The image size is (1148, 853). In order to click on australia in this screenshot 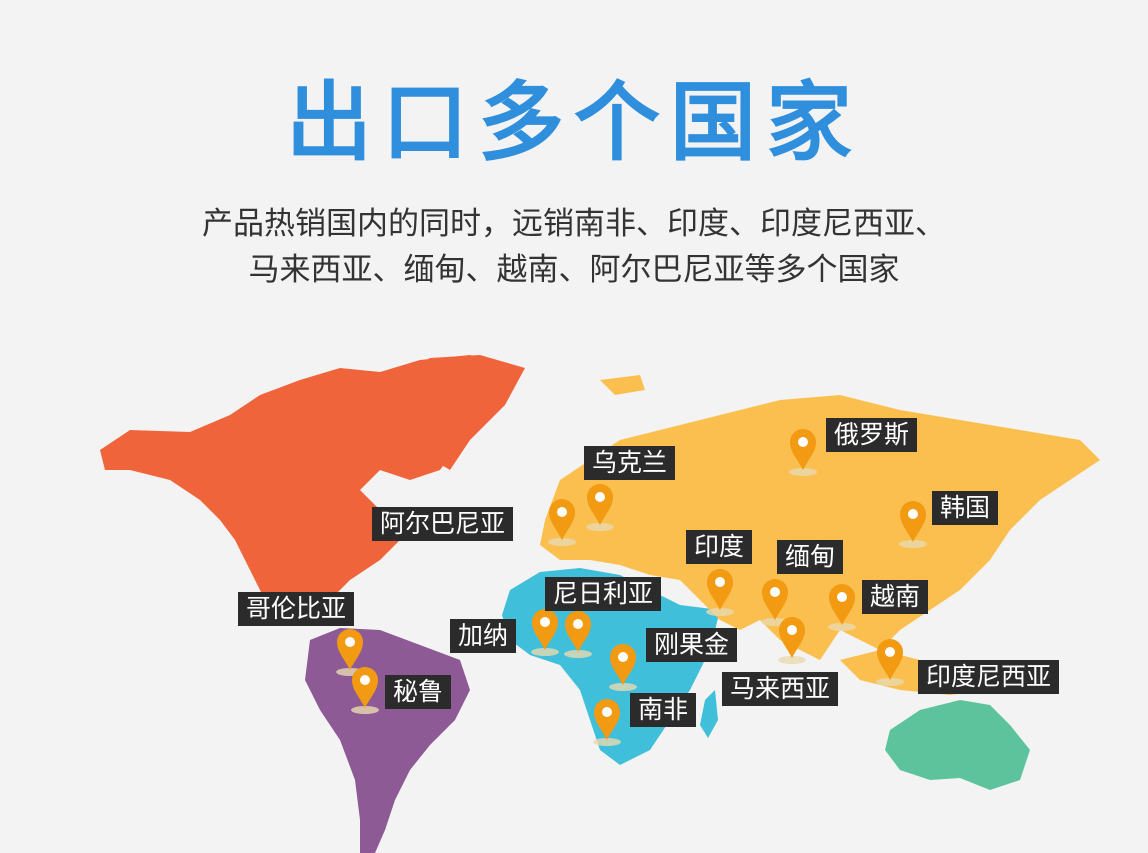, I will do `click(957, 745)`.